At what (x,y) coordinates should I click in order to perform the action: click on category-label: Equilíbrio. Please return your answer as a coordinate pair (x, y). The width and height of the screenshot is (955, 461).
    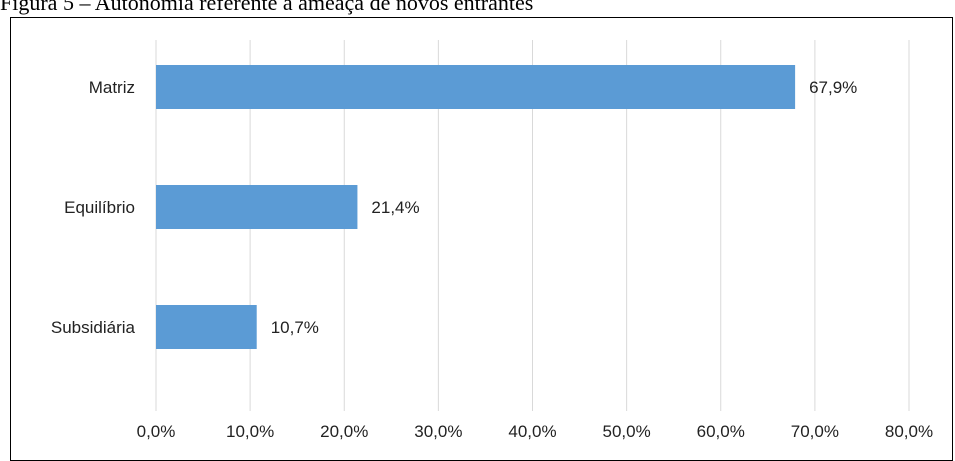
    Looking at the image, I should click on (99, 207).